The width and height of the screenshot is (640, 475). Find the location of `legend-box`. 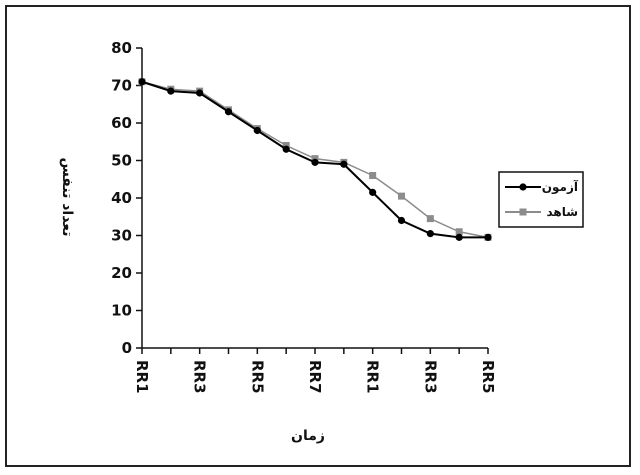

legend-box is located at coordinates (541, 199).